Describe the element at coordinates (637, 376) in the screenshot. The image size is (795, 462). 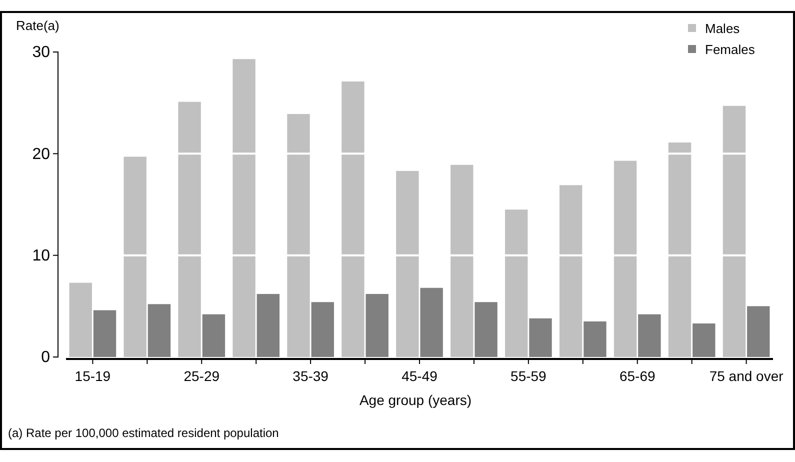
I see `x-tick-label: 65-69` at that location.